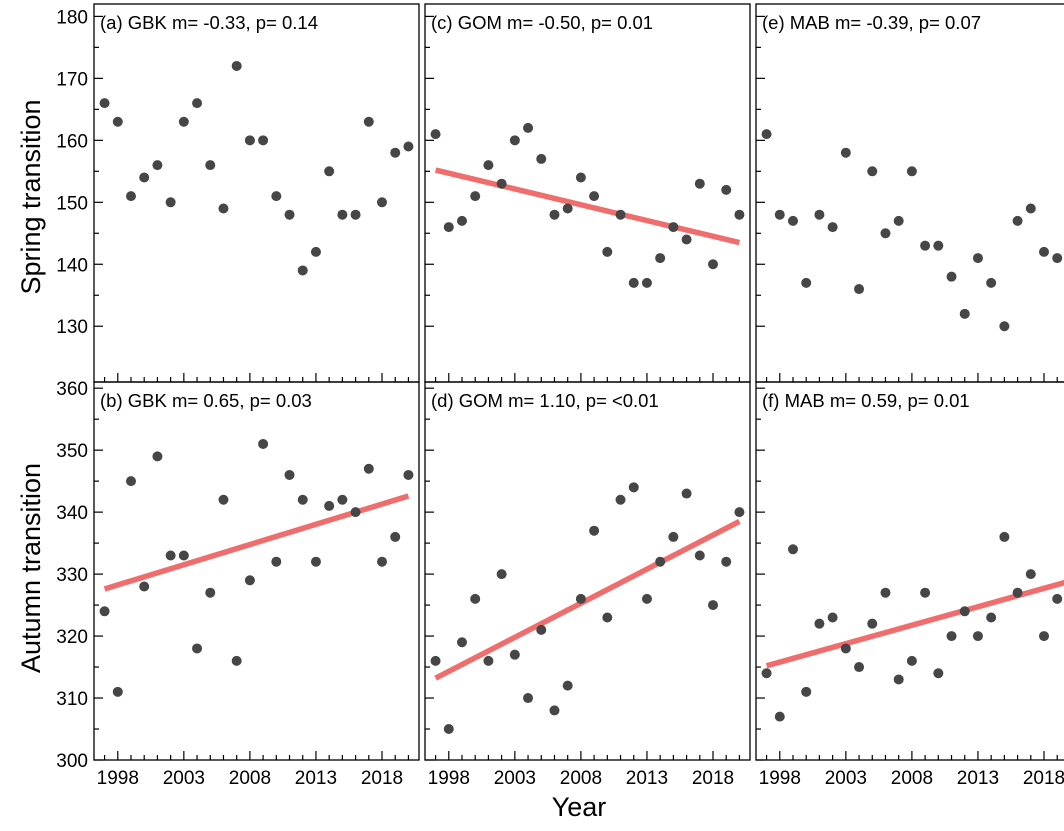 This screenshot has width=1064, height=831. What do you see at coordinates (72, 699) in the screenshot?
I see `y-tick-label: 310` at bounding box center [72, 699].